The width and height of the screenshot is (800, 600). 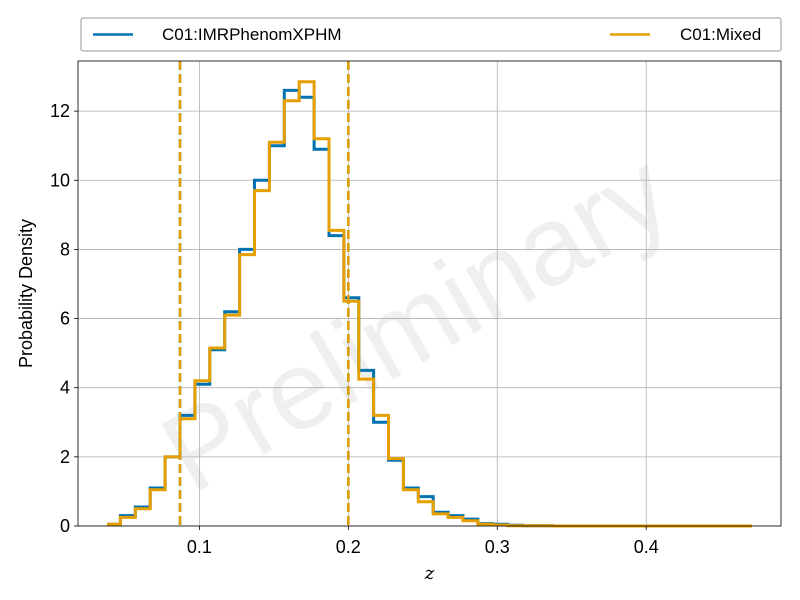 What do you see at coordinates (26, 293) in the screenshot?
I see `y-axis-label: Probability Density` at bounding box center [26, 293].